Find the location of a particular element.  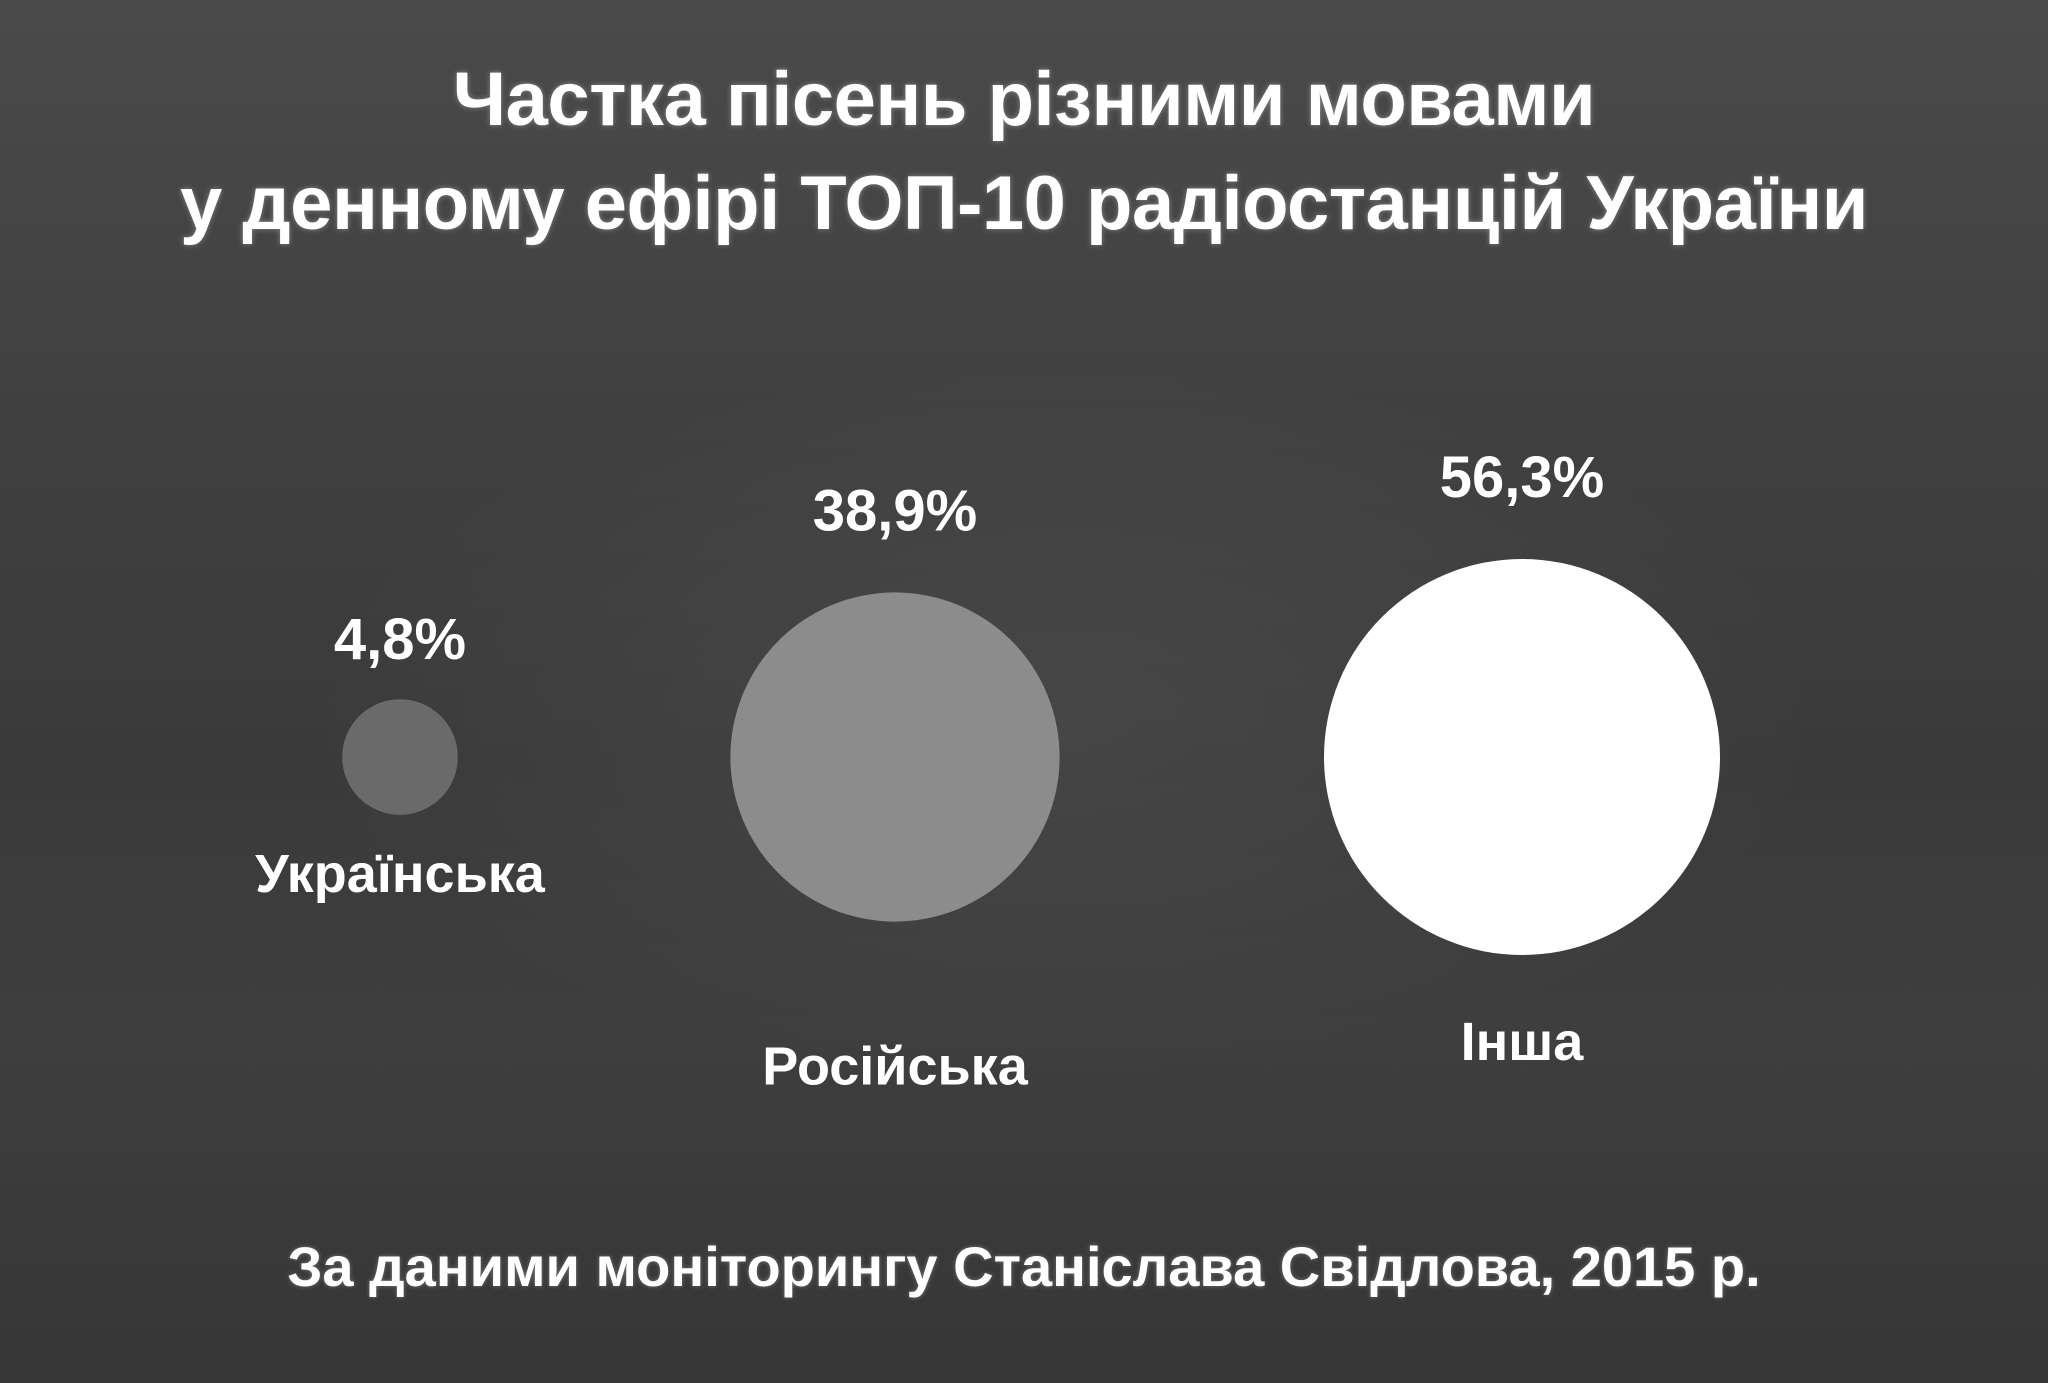

value-label-russian: 38,9% is located at coordinates (895, 510).